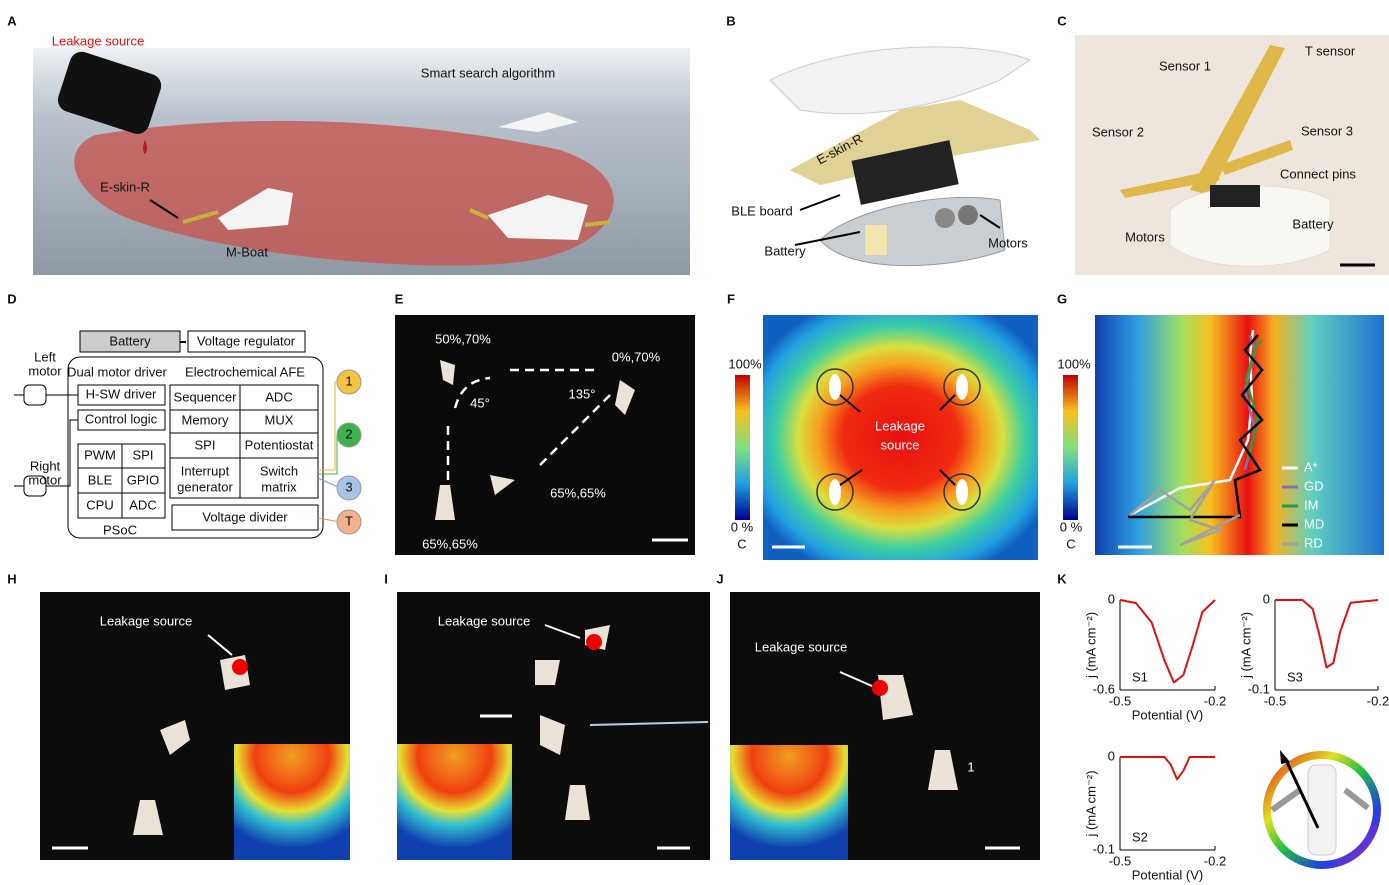  Describe the element at coordinates (553, 726) in the screenshot. I see `panel-i-art` at that location.